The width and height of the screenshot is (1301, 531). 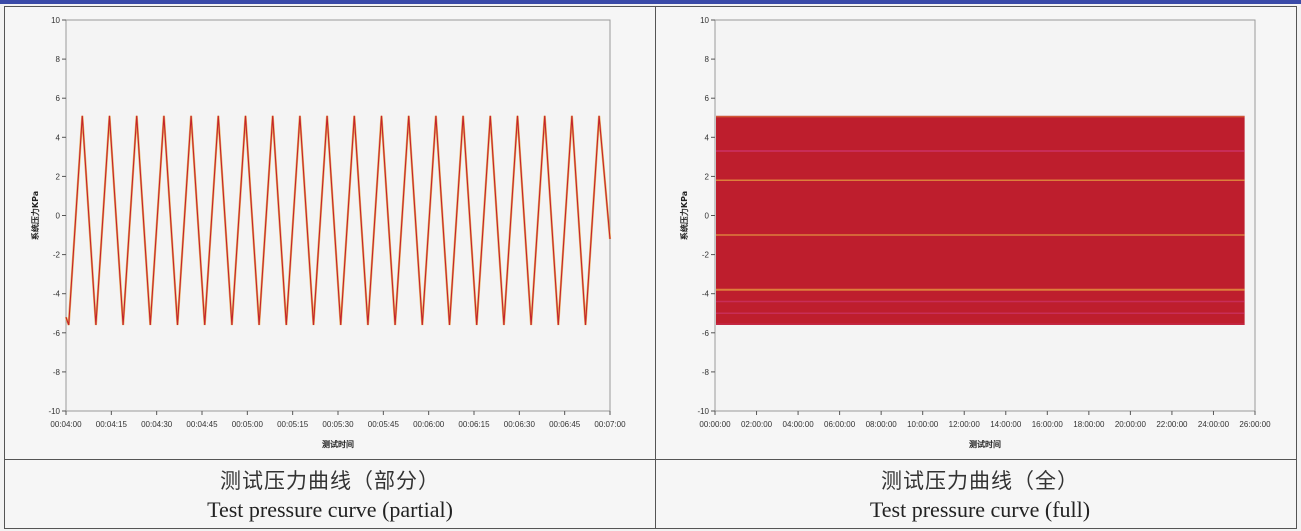 I want to click on x-tick-label: 26:00:00, so click(x=1255, y=424).